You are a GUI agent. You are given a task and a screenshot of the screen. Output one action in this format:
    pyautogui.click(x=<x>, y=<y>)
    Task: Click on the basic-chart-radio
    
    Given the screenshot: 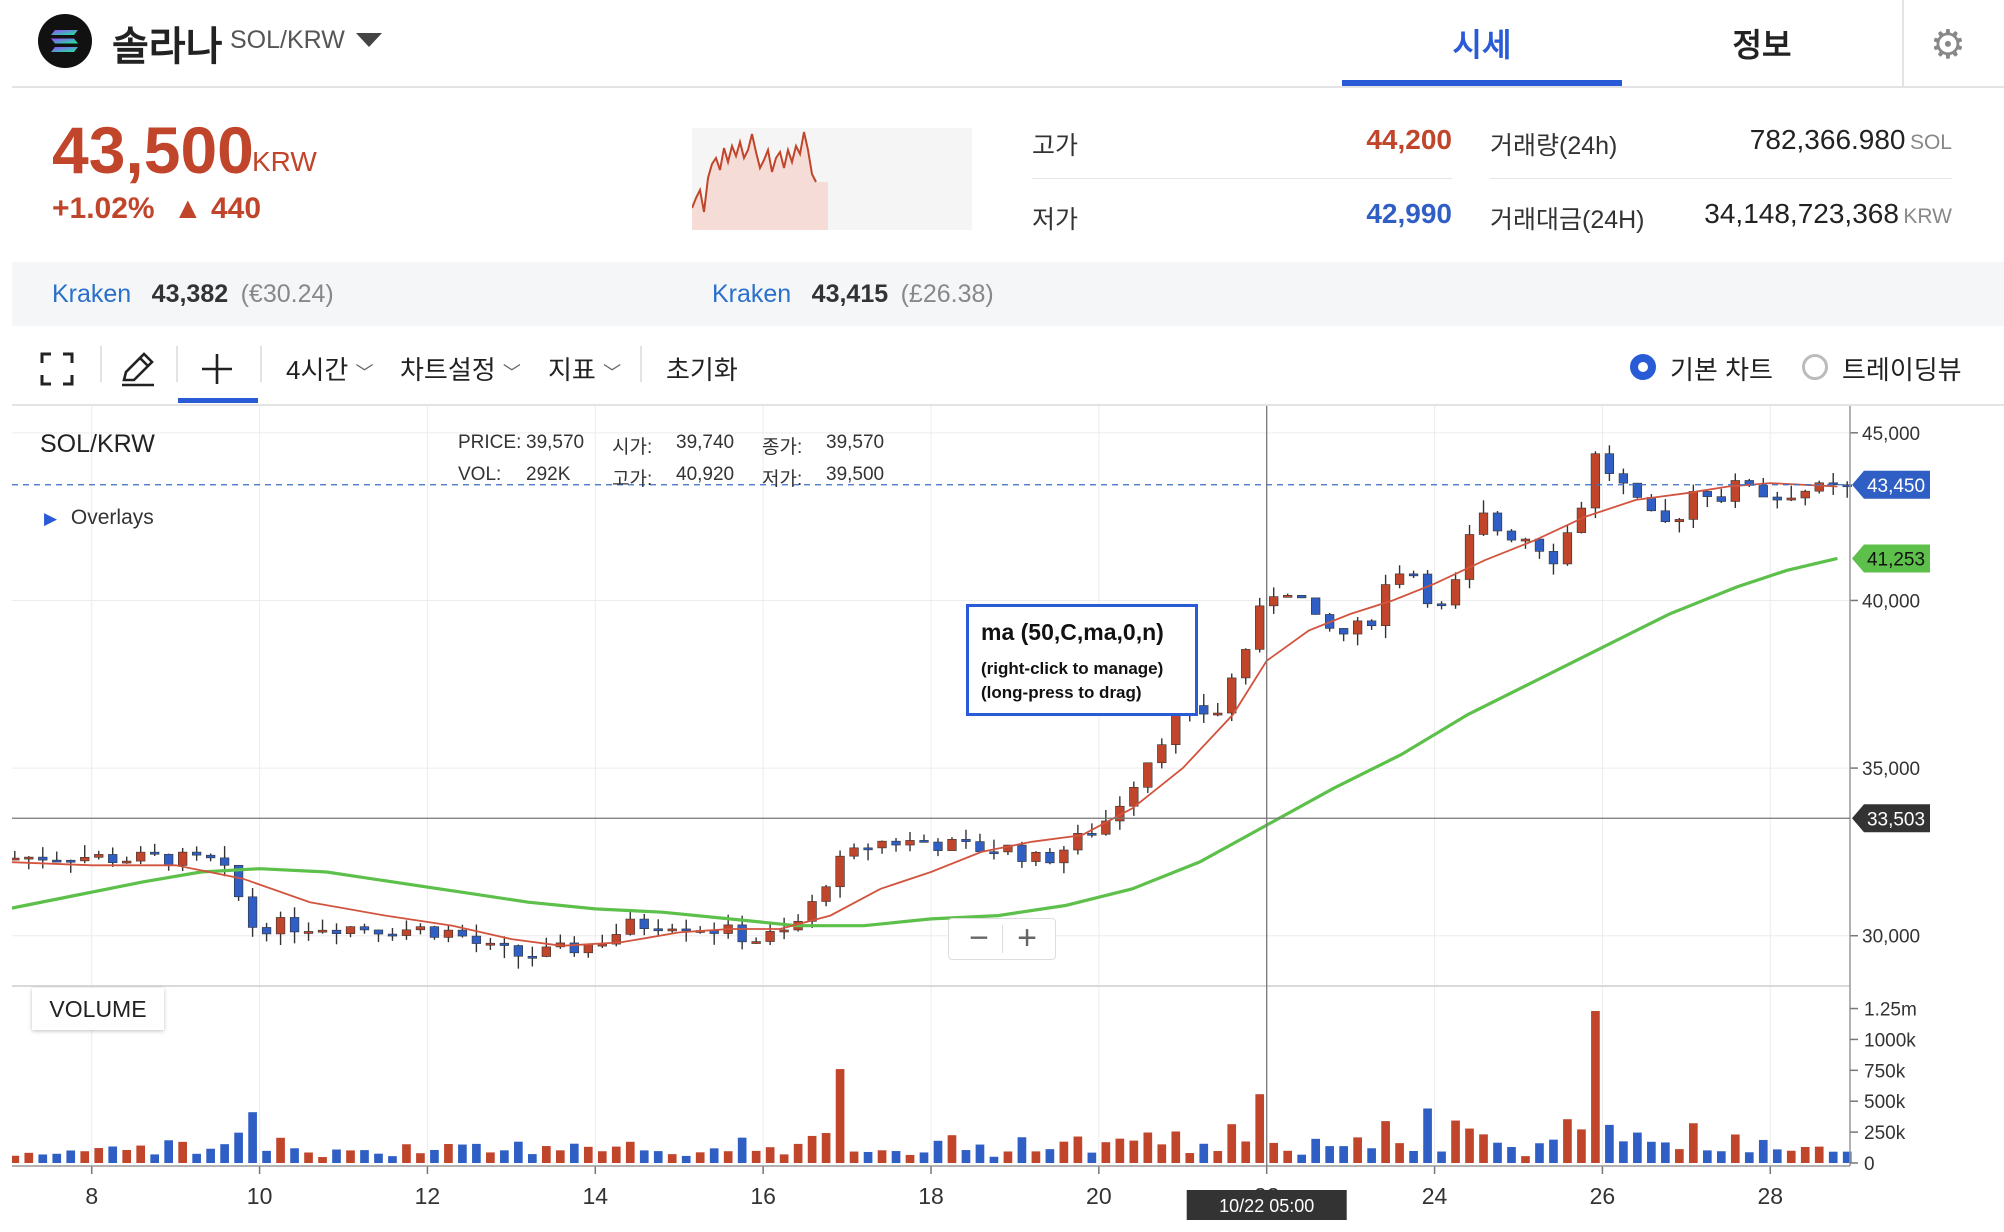 What is the action you would take?
    pyautogui.click(x=1643, y=367)
    